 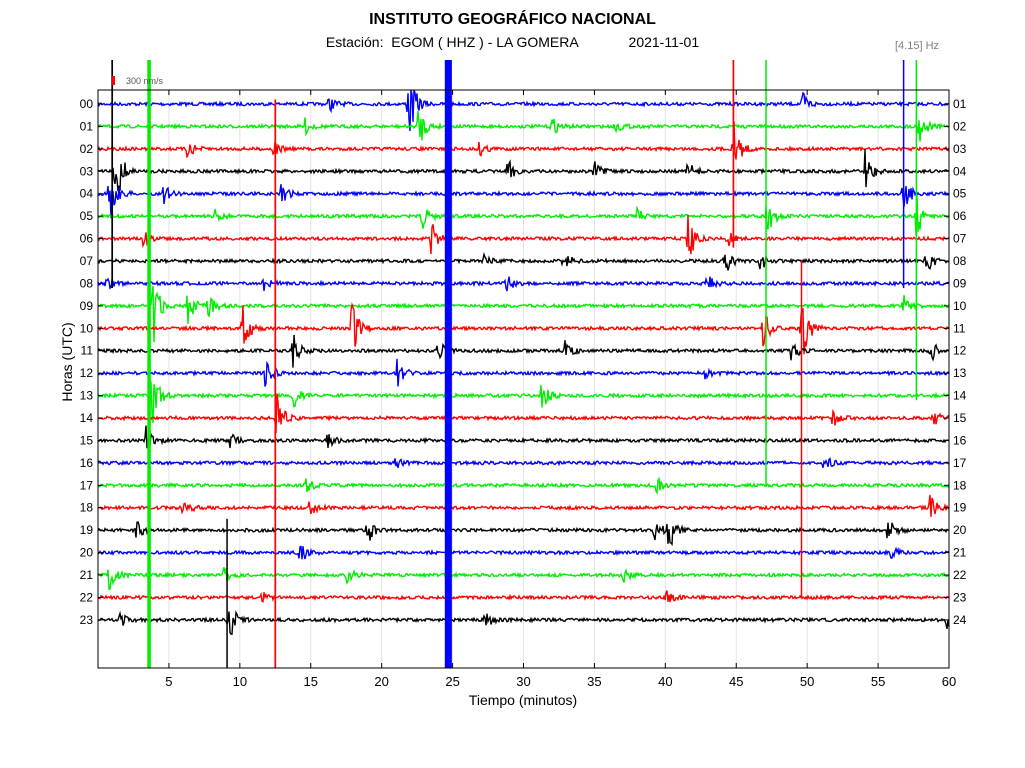 What do you see at coordinates (87, 463) in the screenshot?
I see `hour-label-left: 16` at bounding box center [87, 463].